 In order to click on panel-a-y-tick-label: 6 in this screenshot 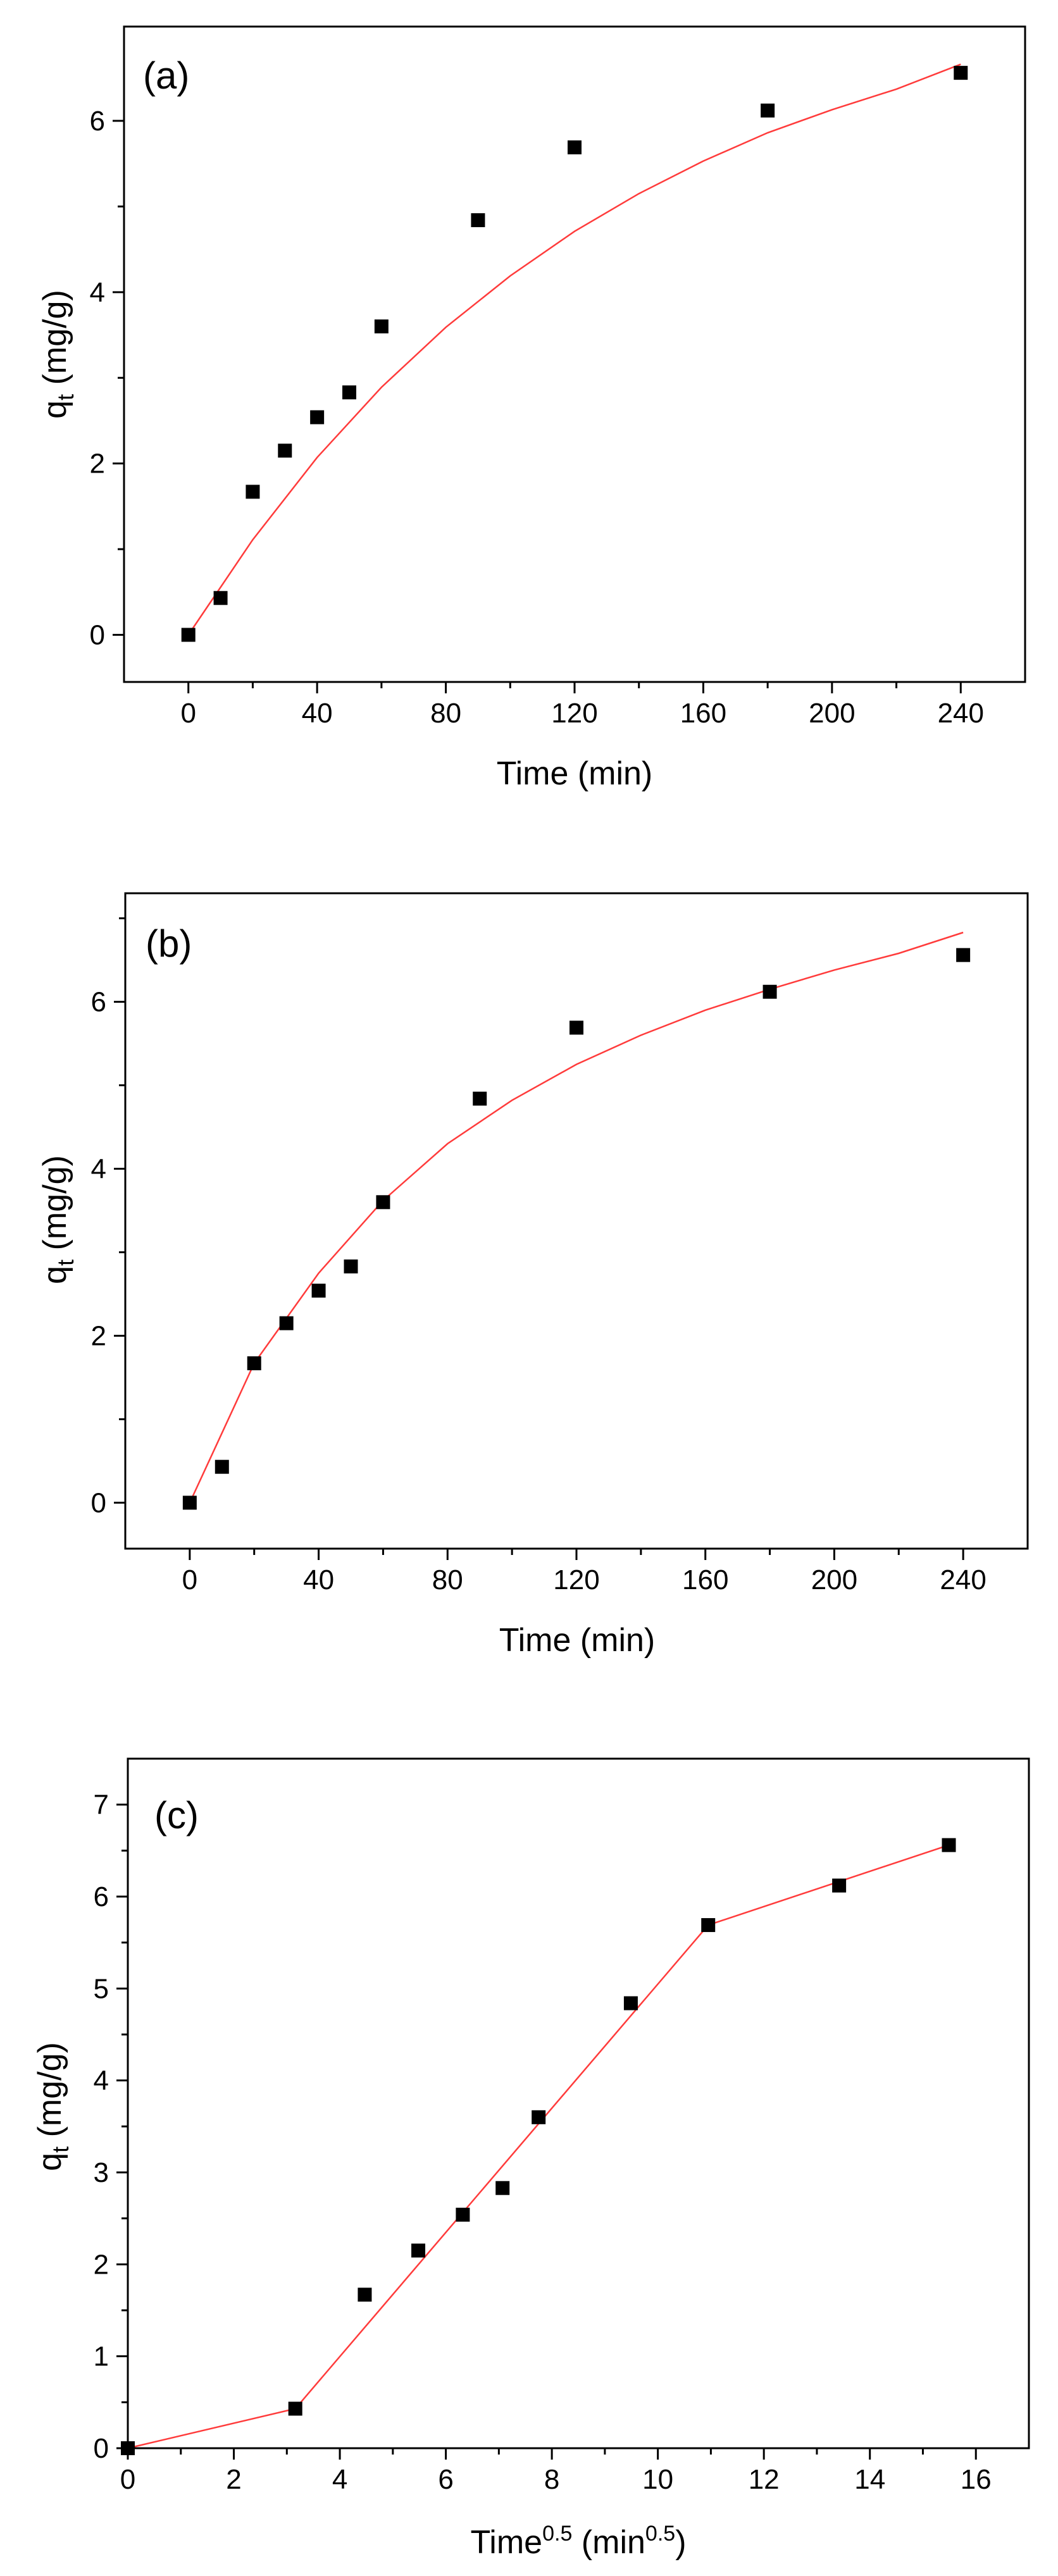, I will do `click(97, 122)`.